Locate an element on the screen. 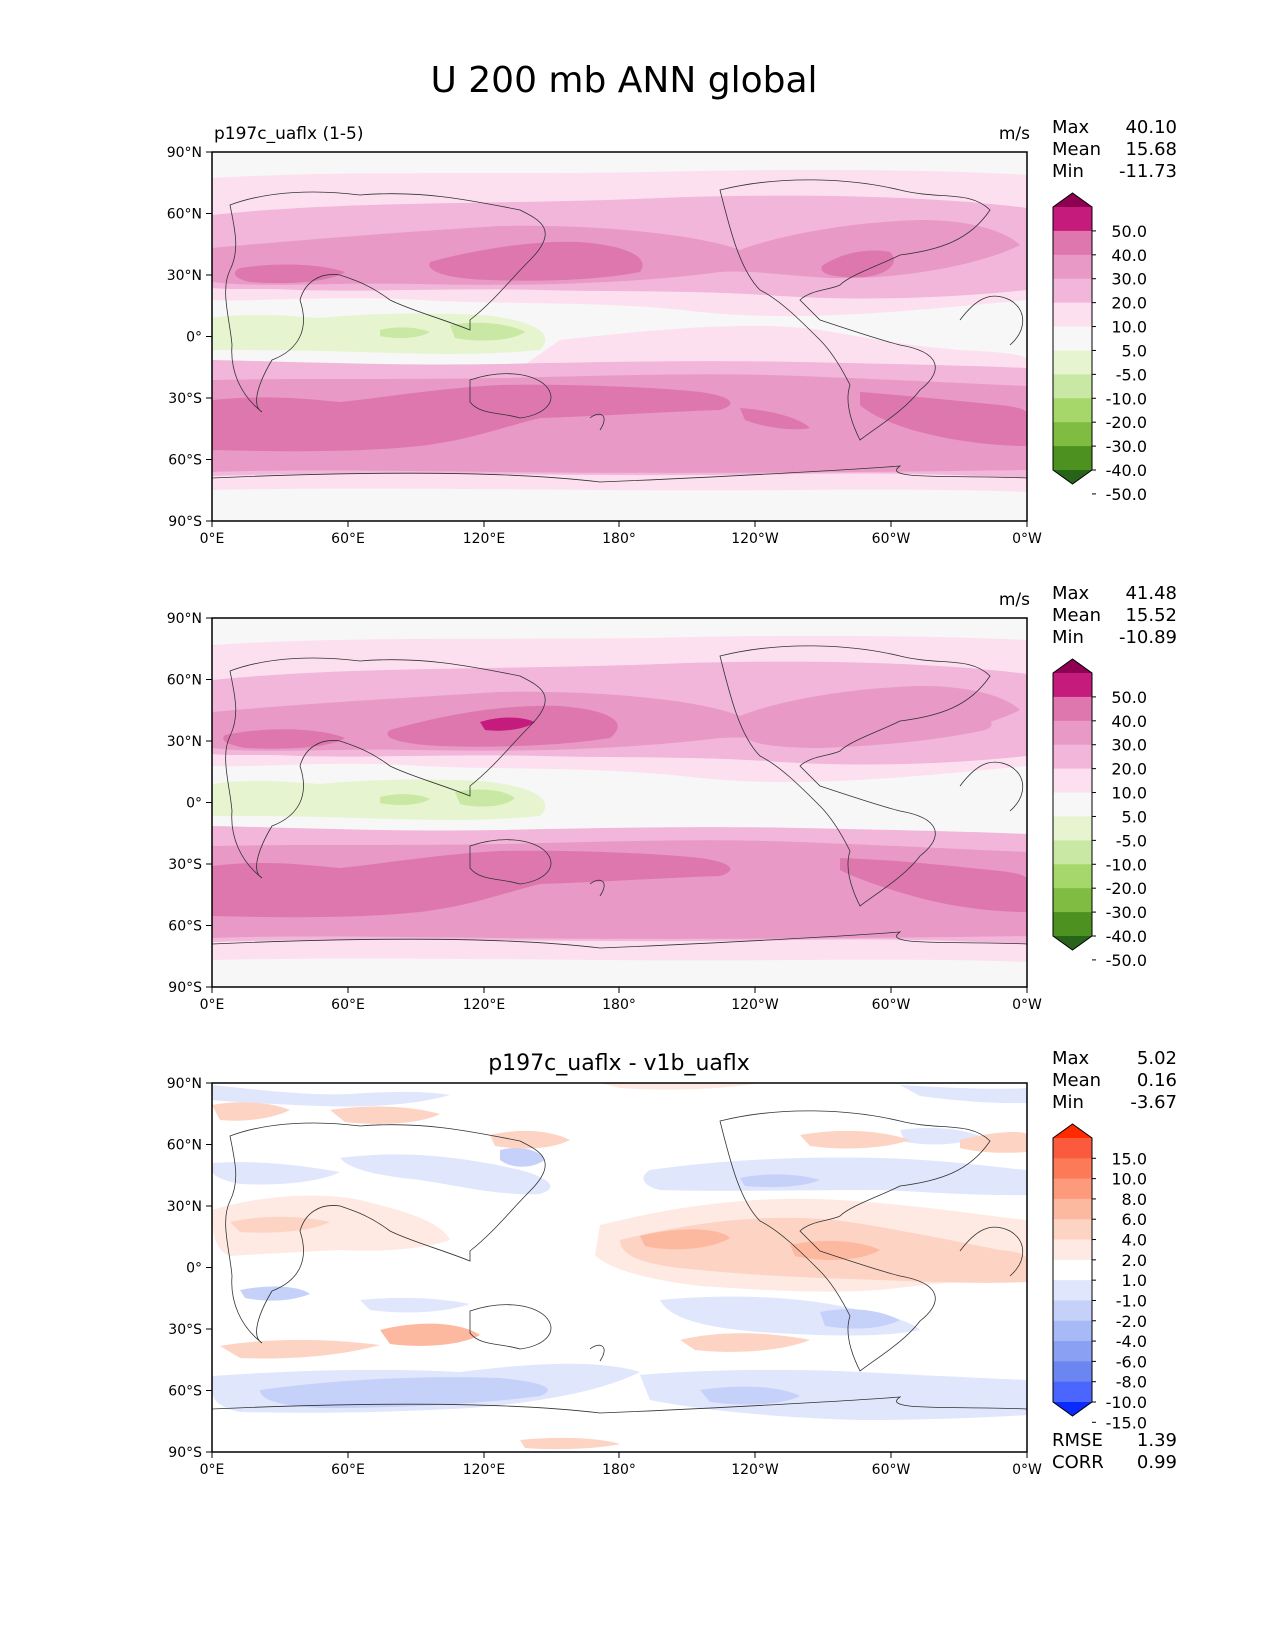 This screenshot has width=1275, height=1650. stat-value: 41.48 is located at coordinates (1151, 593).